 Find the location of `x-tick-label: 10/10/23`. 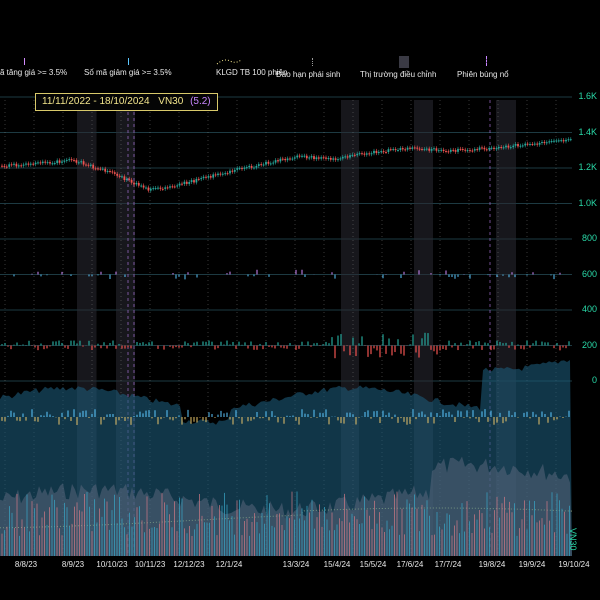

x-tick-label: 10/10/23 is located at coordinates (112, 564).